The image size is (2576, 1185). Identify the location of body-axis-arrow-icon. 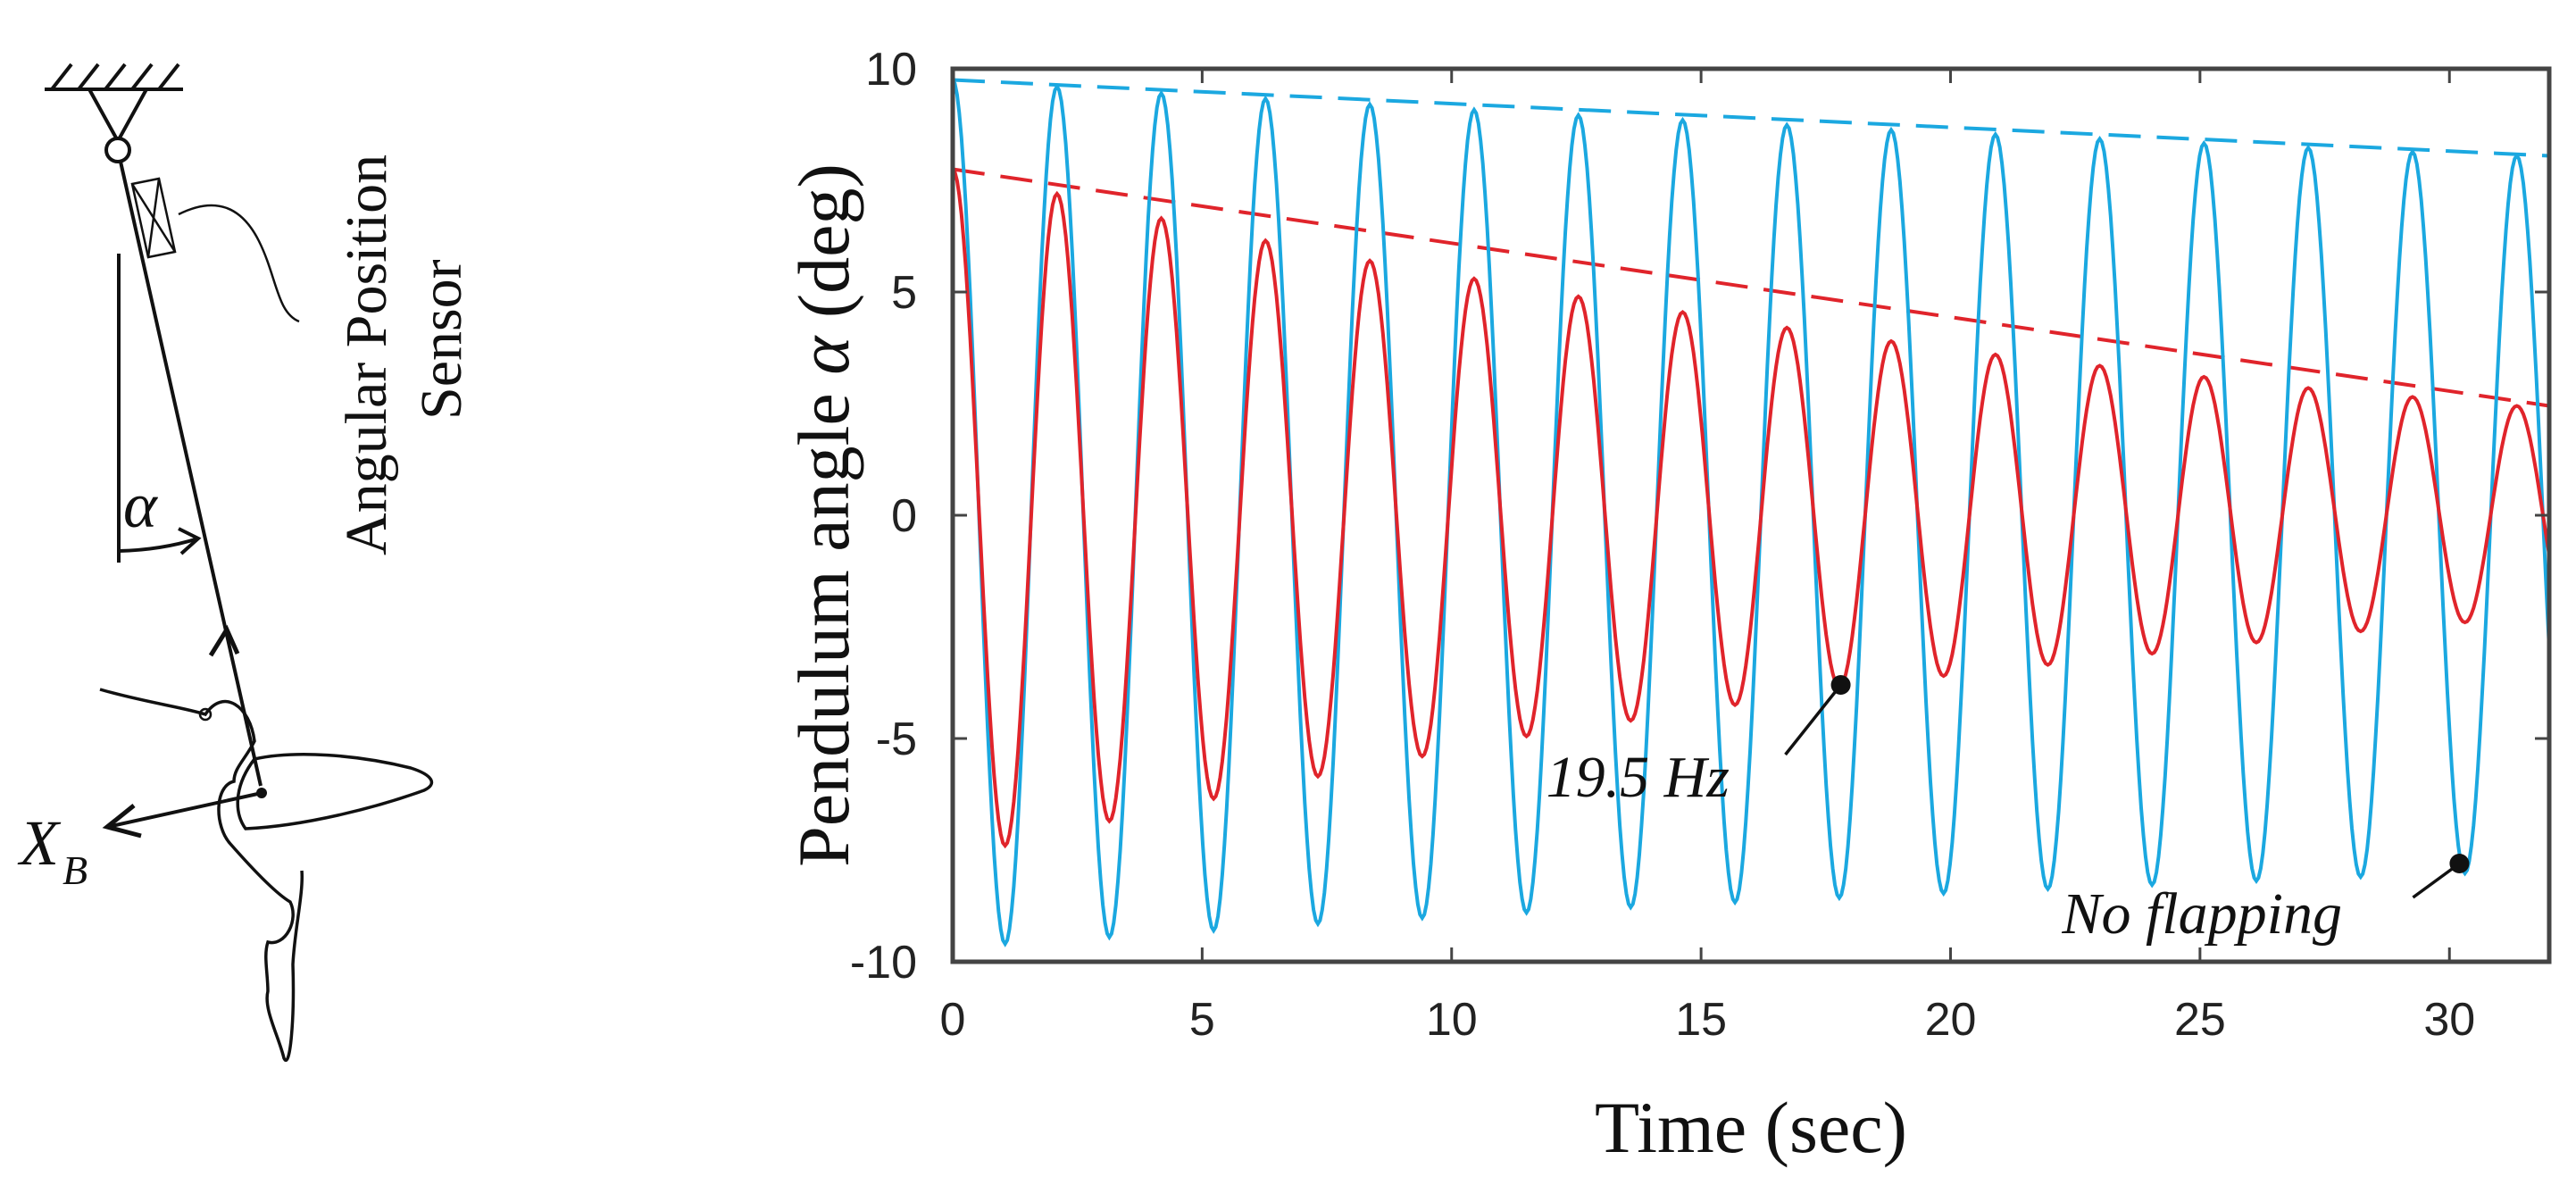
(122, 822).